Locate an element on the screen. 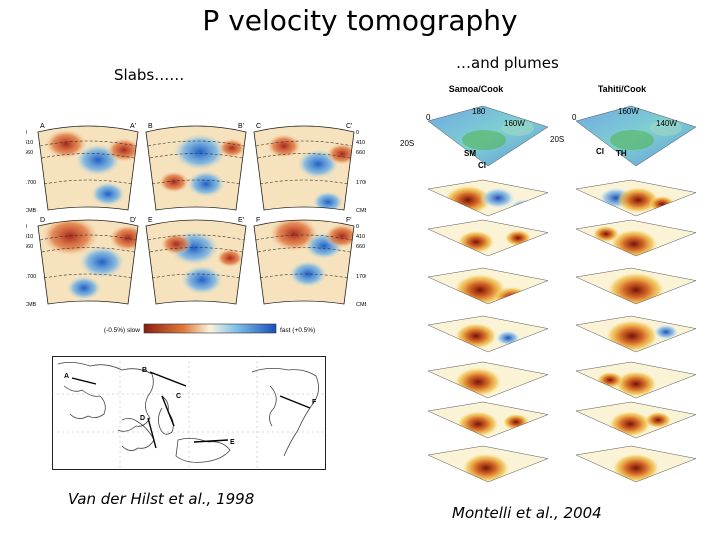 The image size is (720, 540). depth-label-1-3: 660 is located at coordinates (29, 153).